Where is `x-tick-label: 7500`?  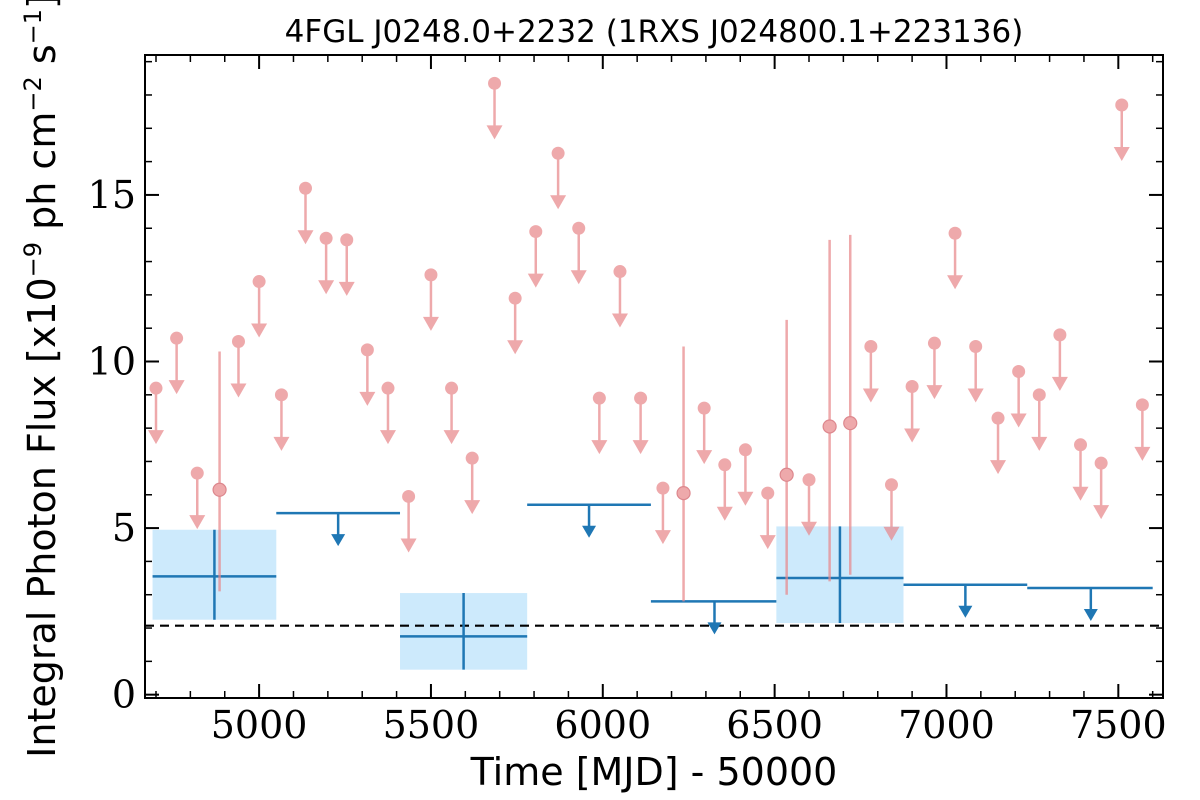 x-tick-label: 7500 is located at coordinates (1118, 725).